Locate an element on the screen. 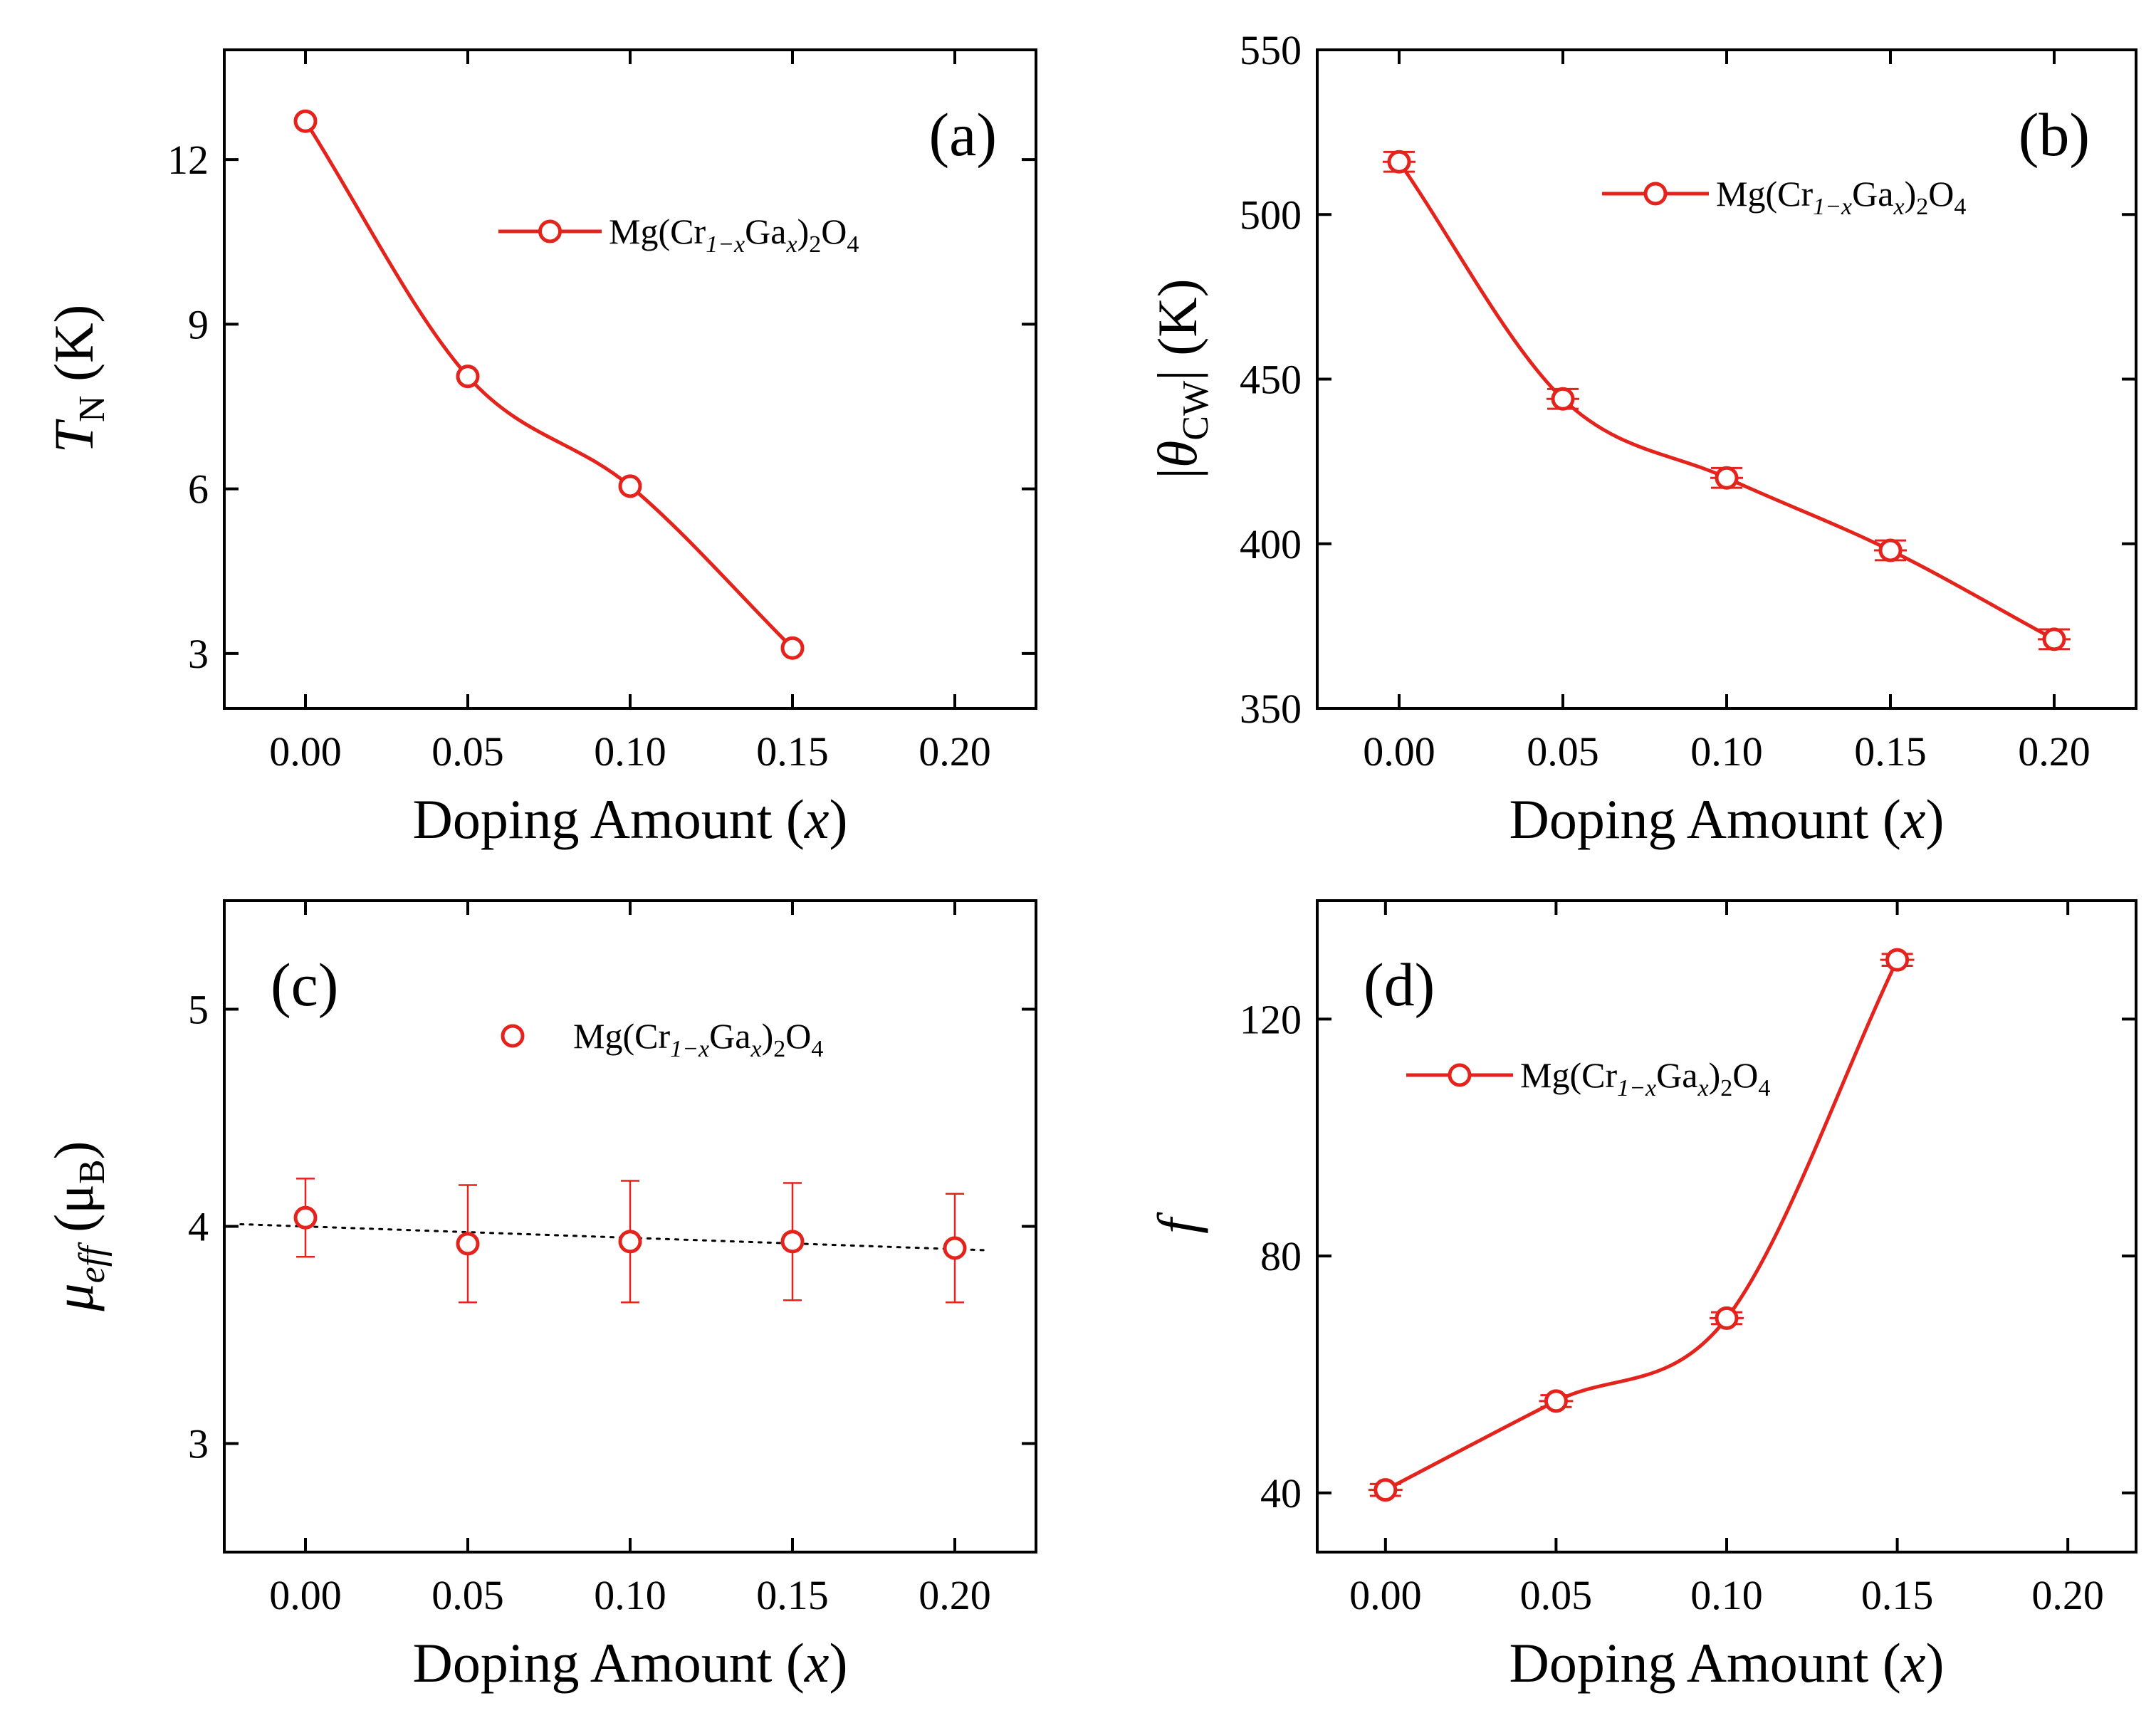 The width and height of the screenshot is (2156, 1713). panel-label: (b) is located at coordinates (2054, 134).